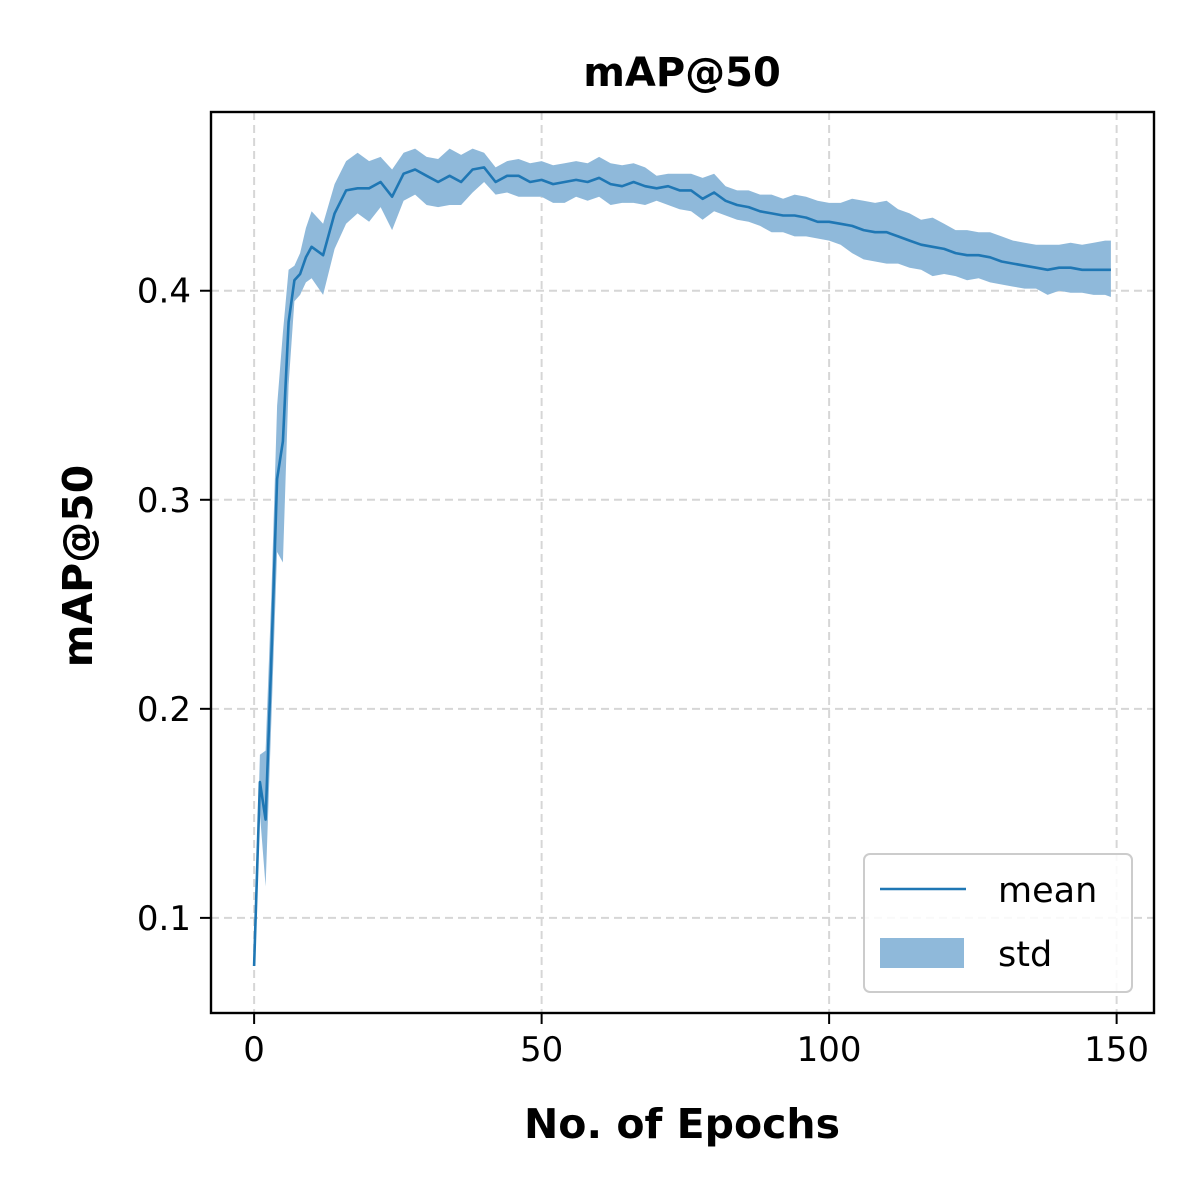 The width and height of the screenshot is (1200, 1200). What do you see at coordinates (164, 710) in the screenshot?
I see `y-tick-label-1: 0.2` at bounding box center [164, 710].